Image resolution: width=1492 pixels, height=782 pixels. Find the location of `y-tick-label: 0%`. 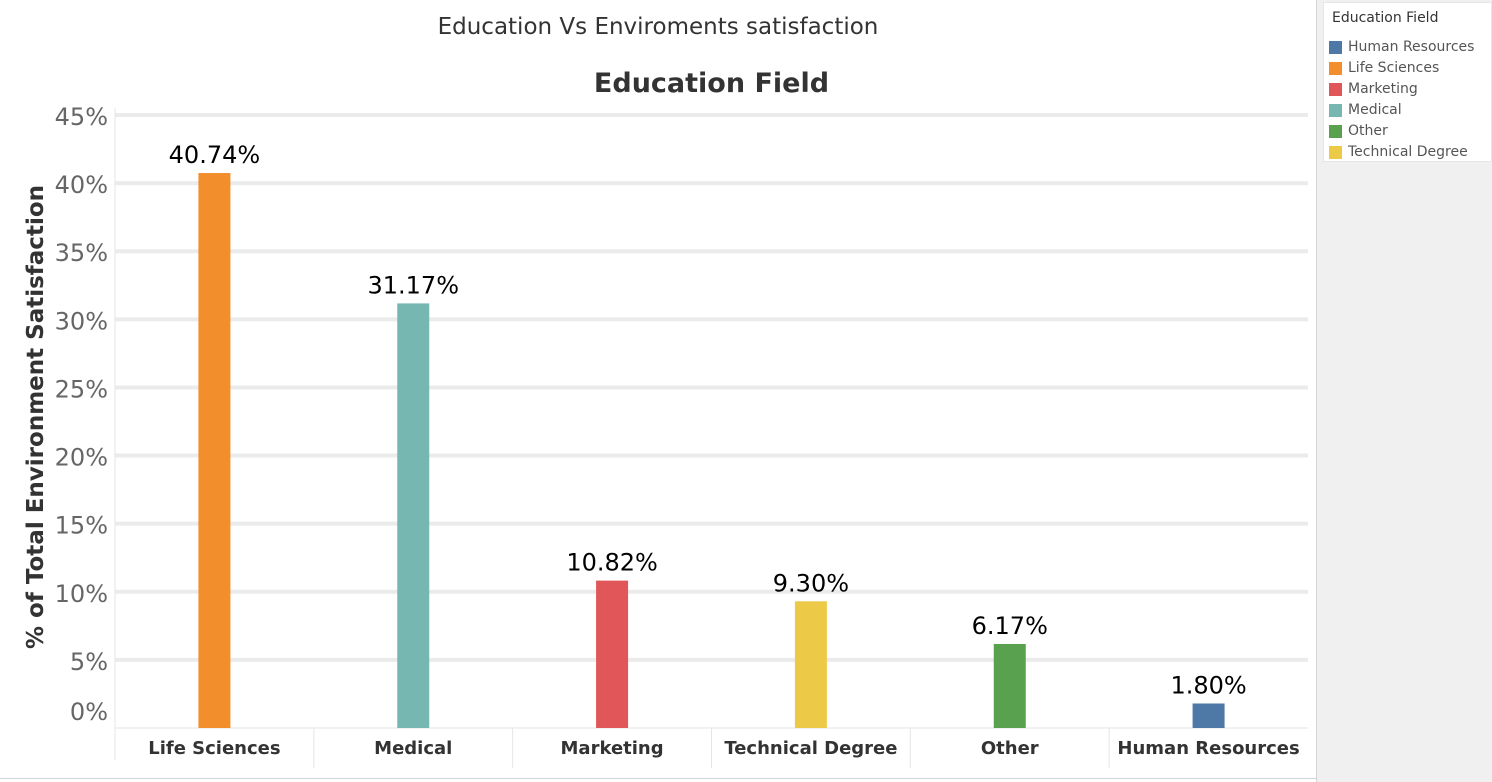

y-tick-label: 0% is located at coordinates (89, 712).